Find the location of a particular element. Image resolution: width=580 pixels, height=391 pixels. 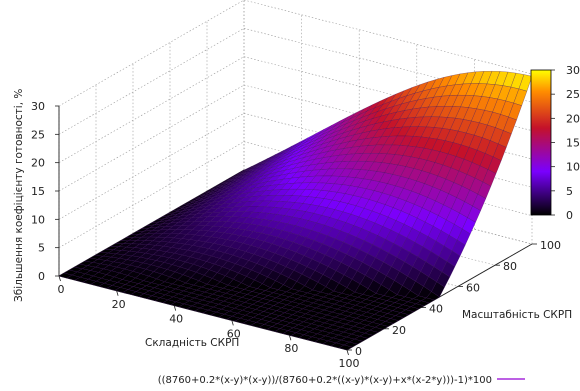

z-axis-title: Збільшення коефіцієнту готовності, % is located at coordinates (19, 195).